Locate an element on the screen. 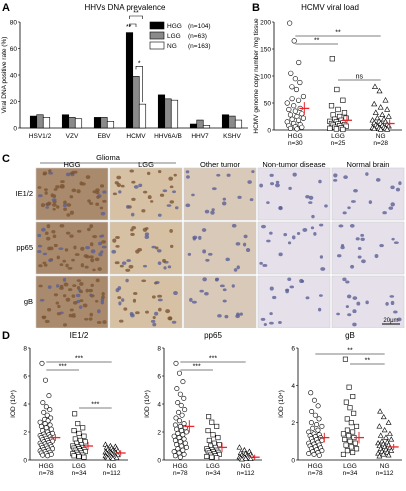 Image resolution: width=406 pixels, height=491 pixels. micrograph-tile is located at coordinates (294, 248).